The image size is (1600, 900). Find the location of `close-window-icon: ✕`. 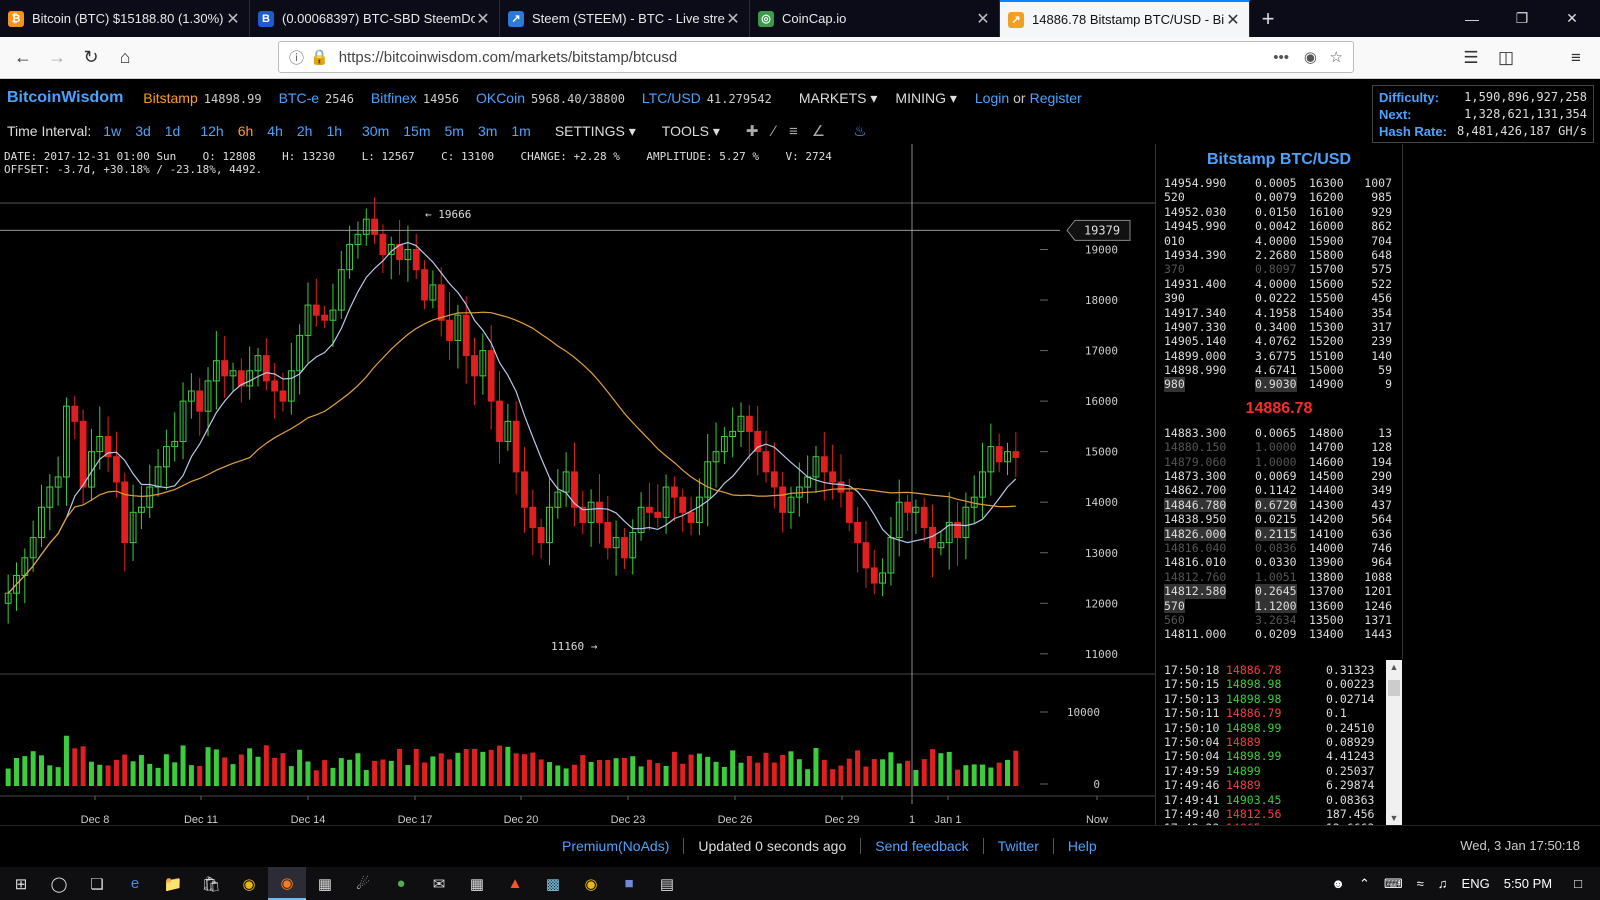

close-window-icon: ✕ is located at coordinates (1572, 18).